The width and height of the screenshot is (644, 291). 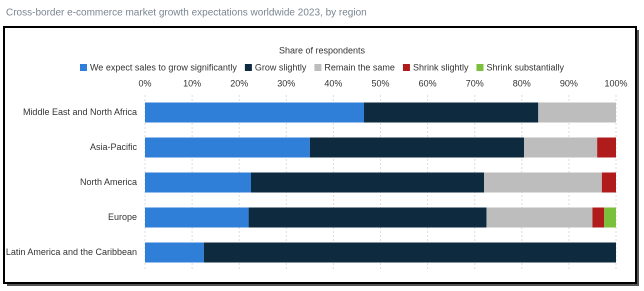 I want to click on x-tick-label: 90%, so click(x=569, y=83).